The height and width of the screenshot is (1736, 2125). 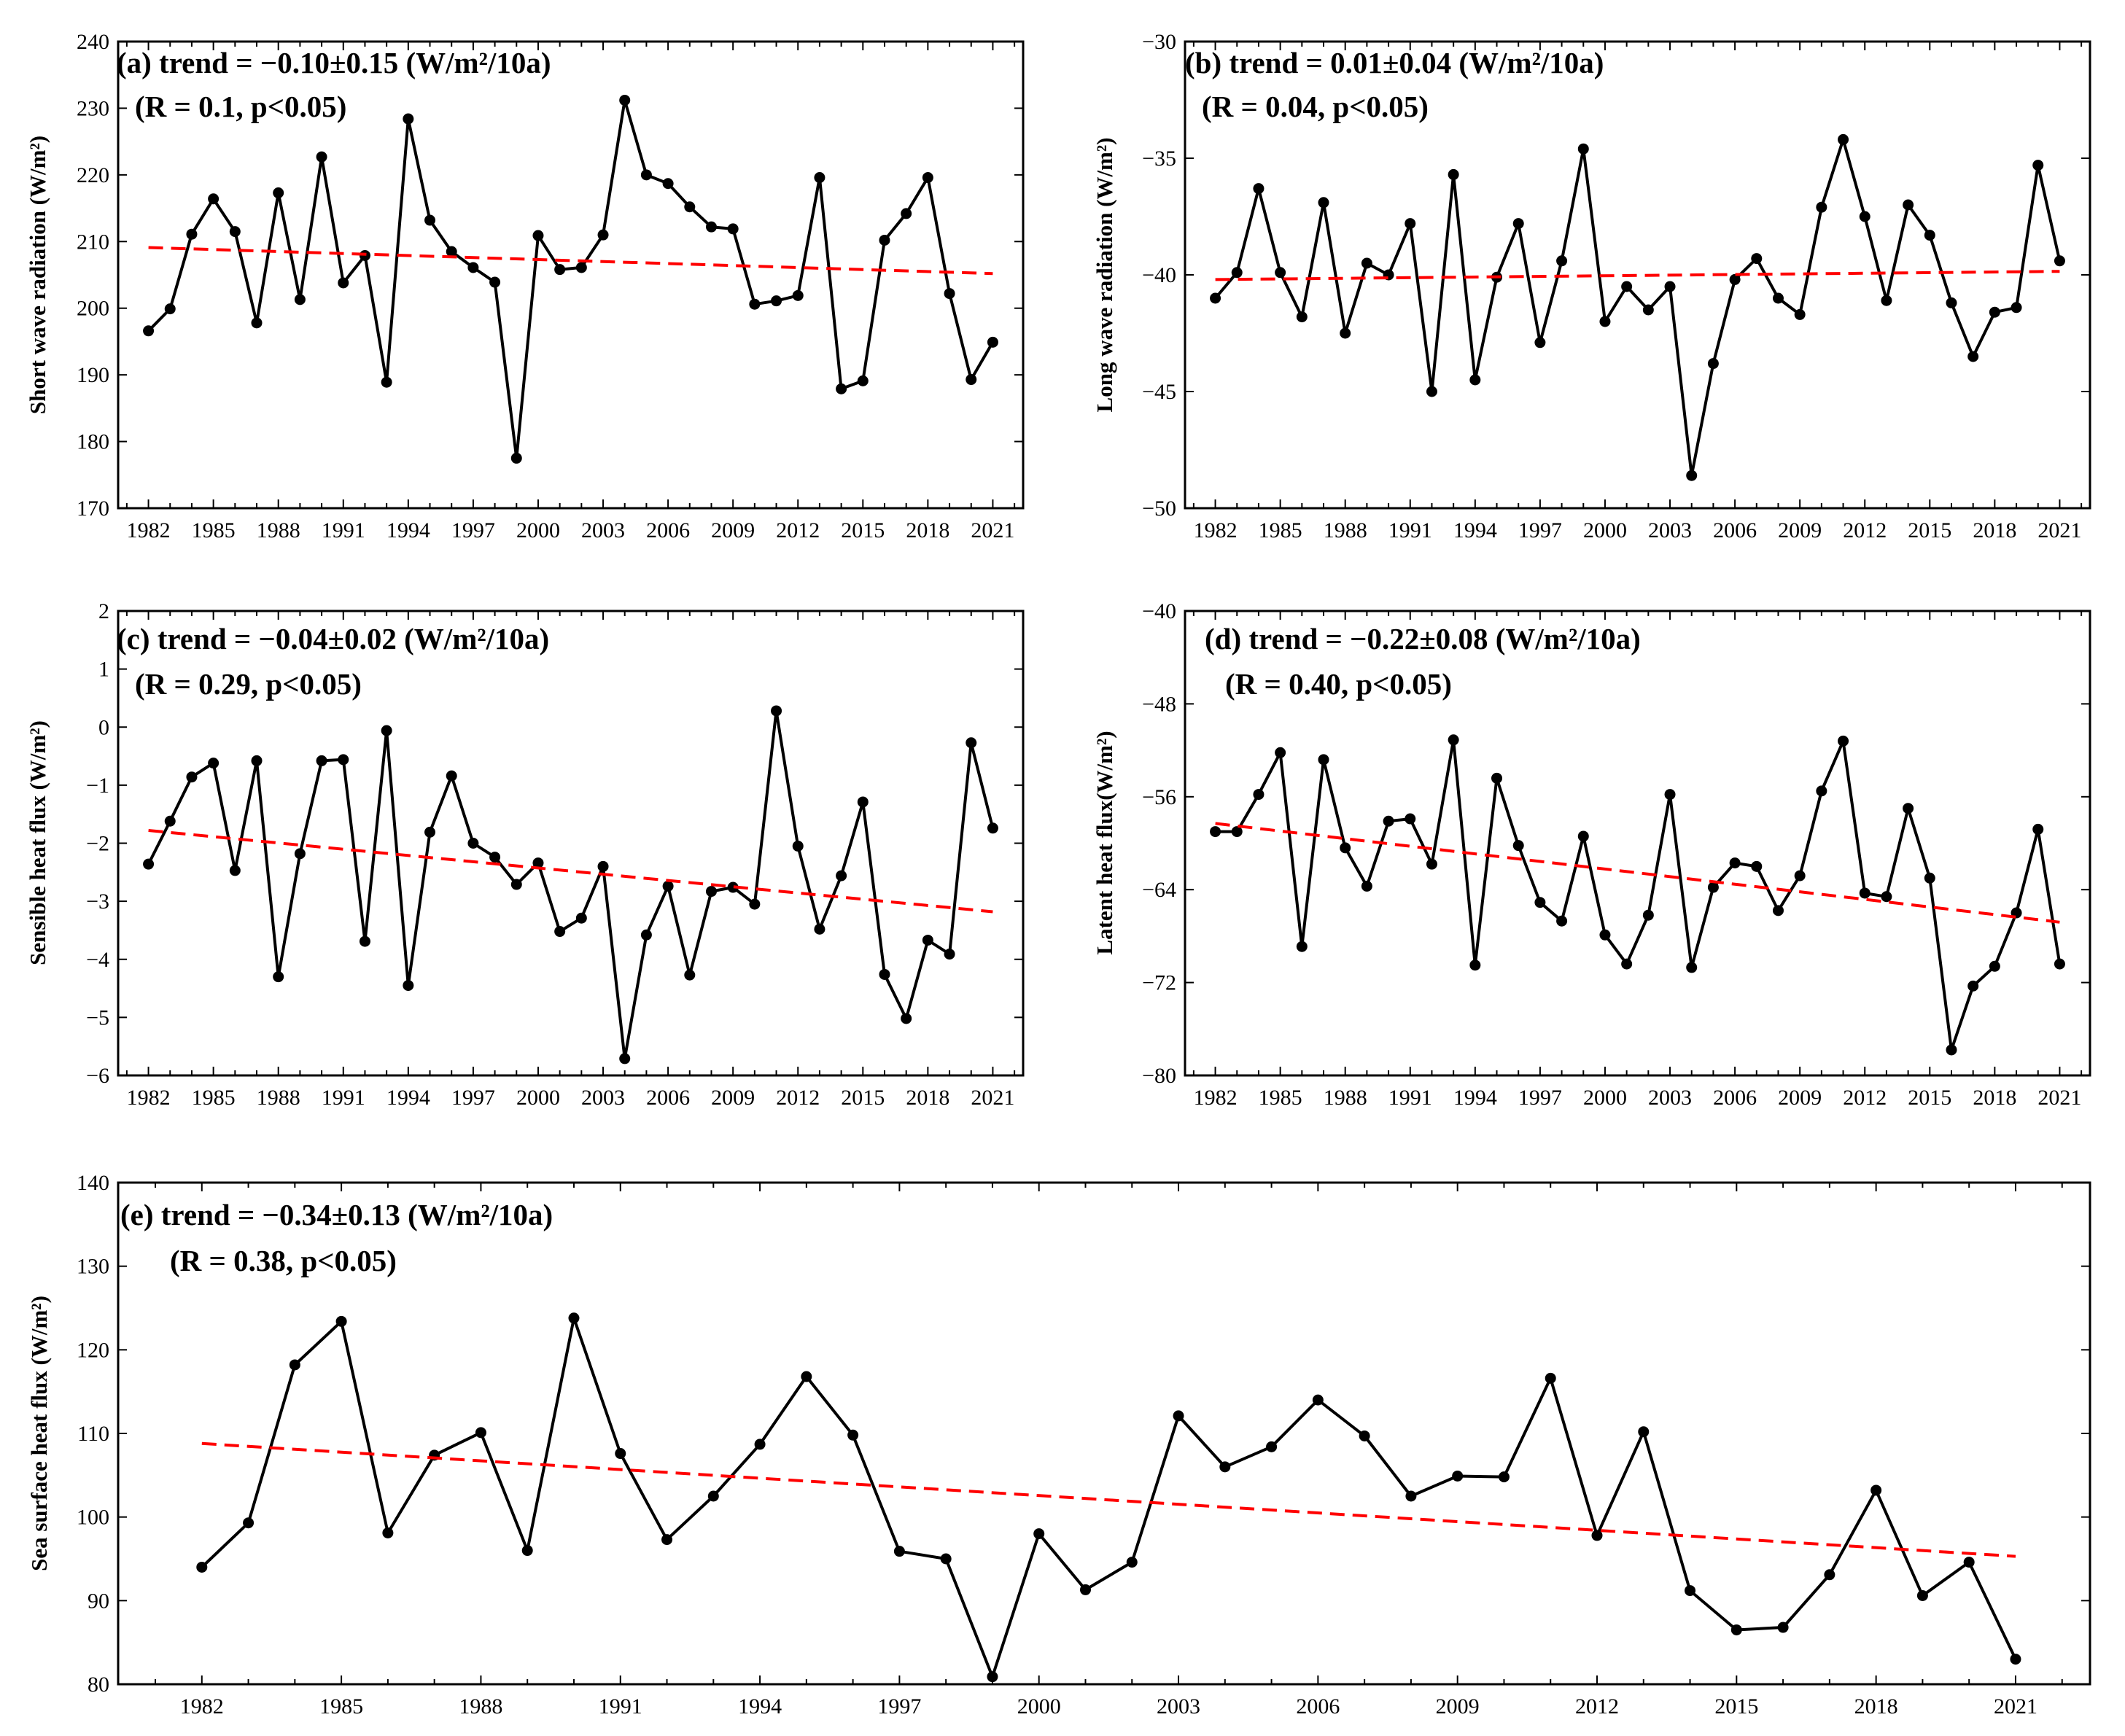 I want to click on panel-d-xtick-label: 2003, so click(x=1670, y=1098).